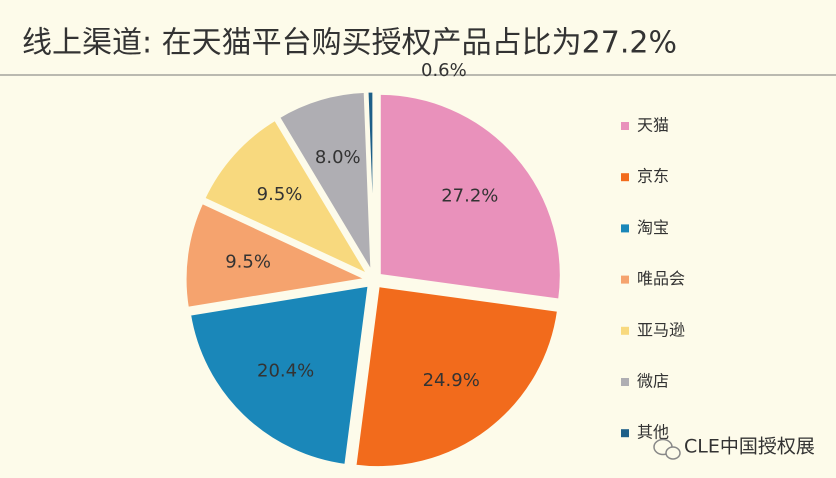  What do you see at coordinates (653, 381) in the screenshot?
I see `legend-label: 微店` at bounding box center [653, 381].